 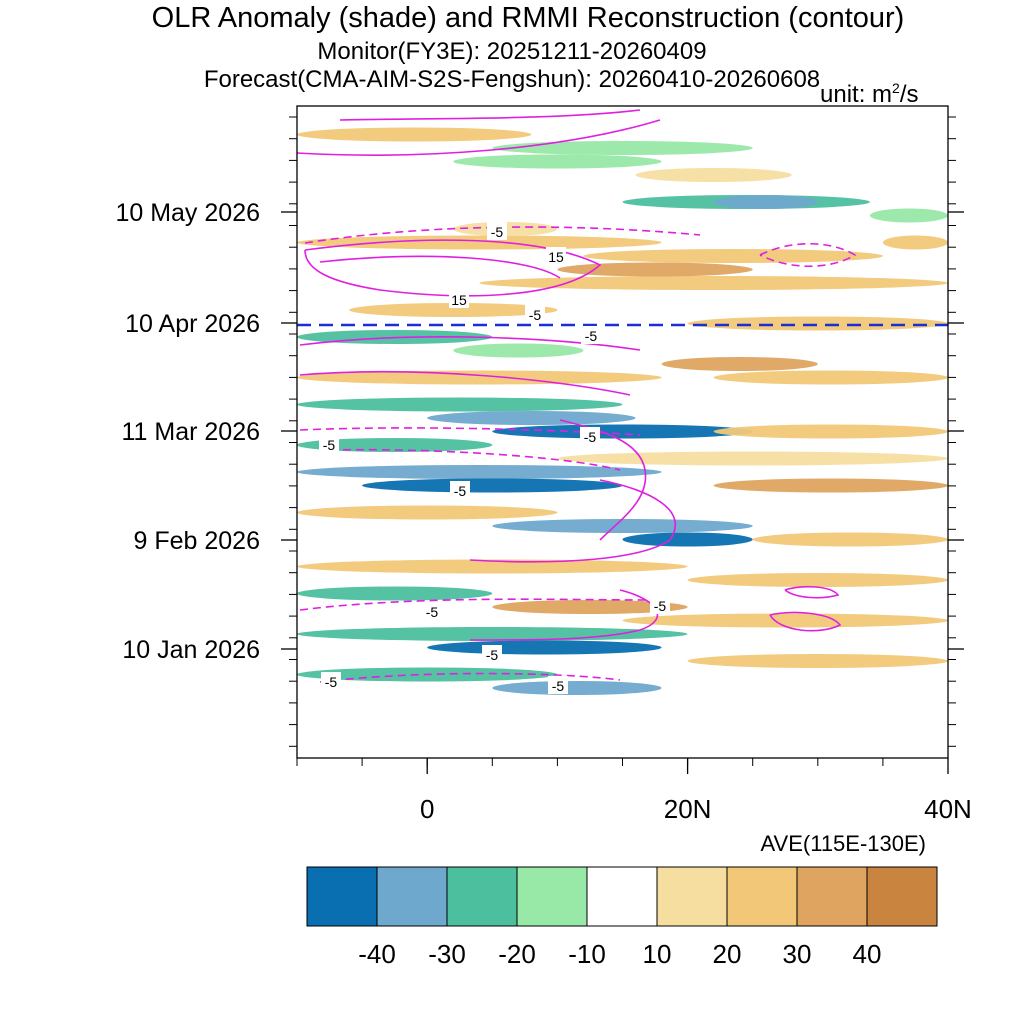 I want to click on colorbar-label: -40, so click(x=377, y=954).